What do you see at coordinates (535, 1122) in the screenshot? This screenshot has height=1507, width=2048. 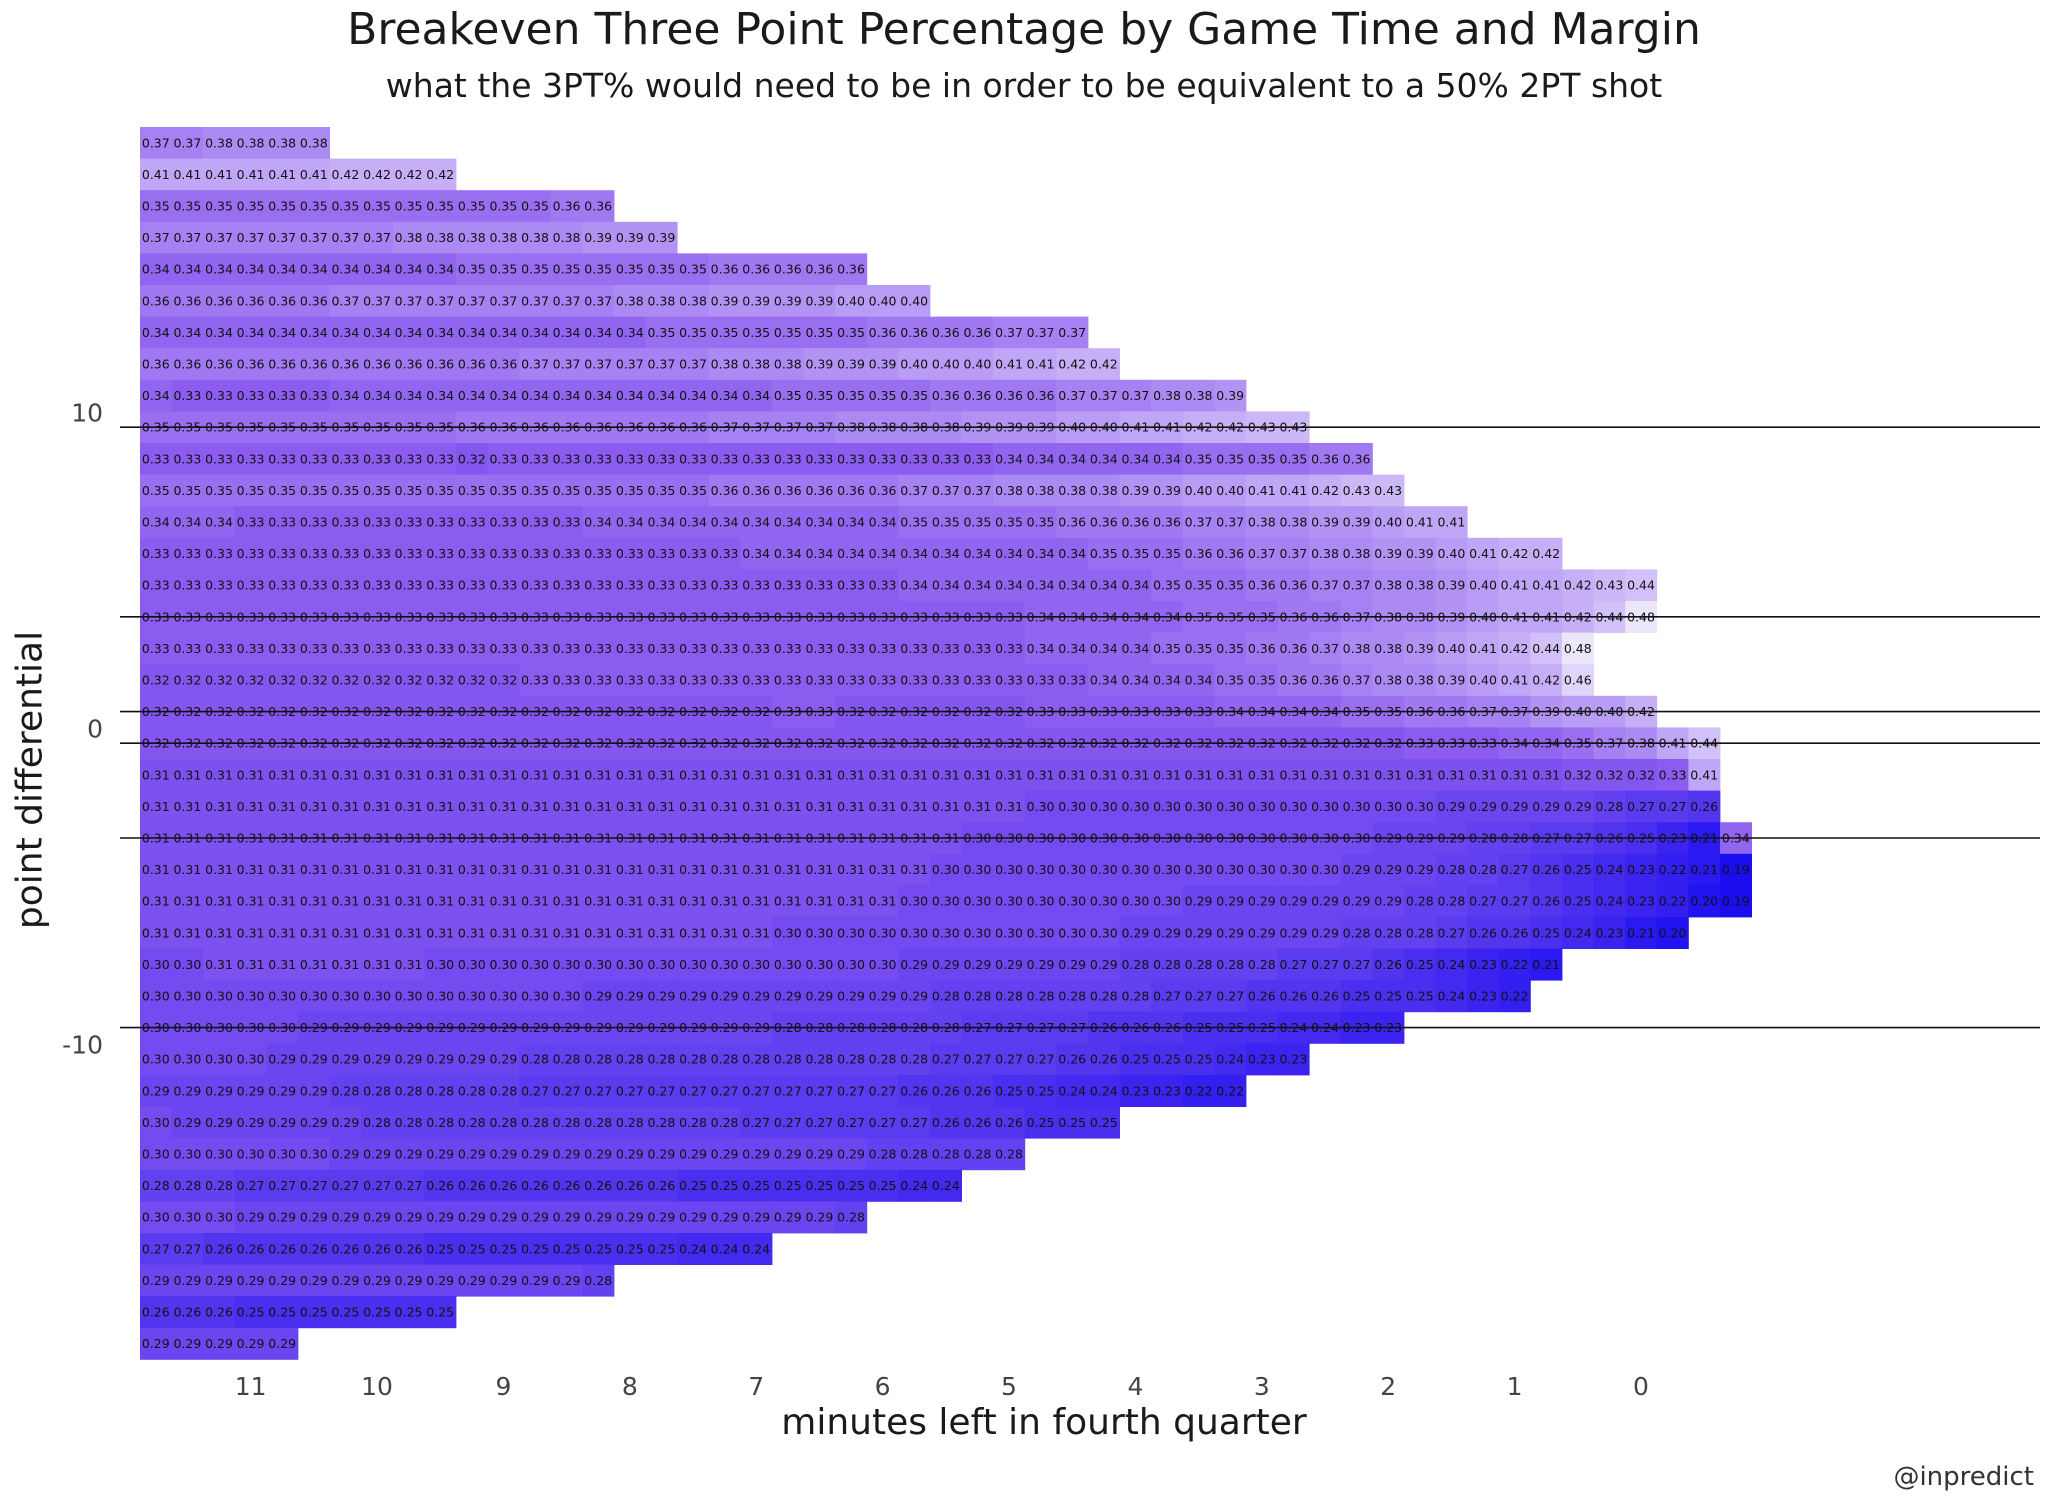 I see `cell-value-label: 0.28` at bounding box center [535, 1122].